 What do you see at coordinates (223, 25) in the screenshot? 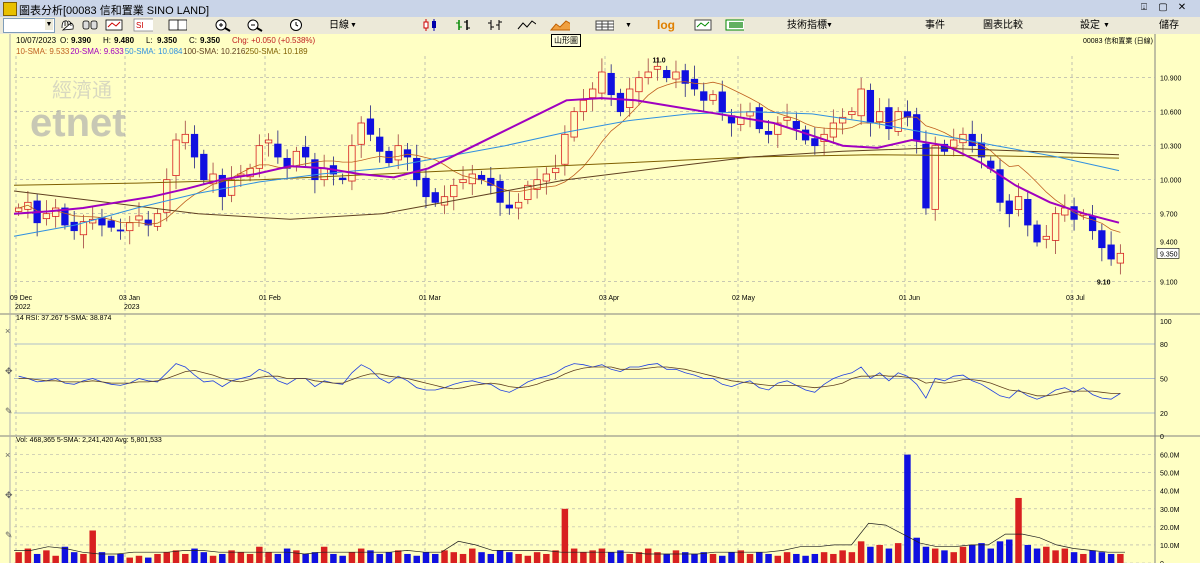
I see `zoom-in-icon` at bounding box center [223, 25].